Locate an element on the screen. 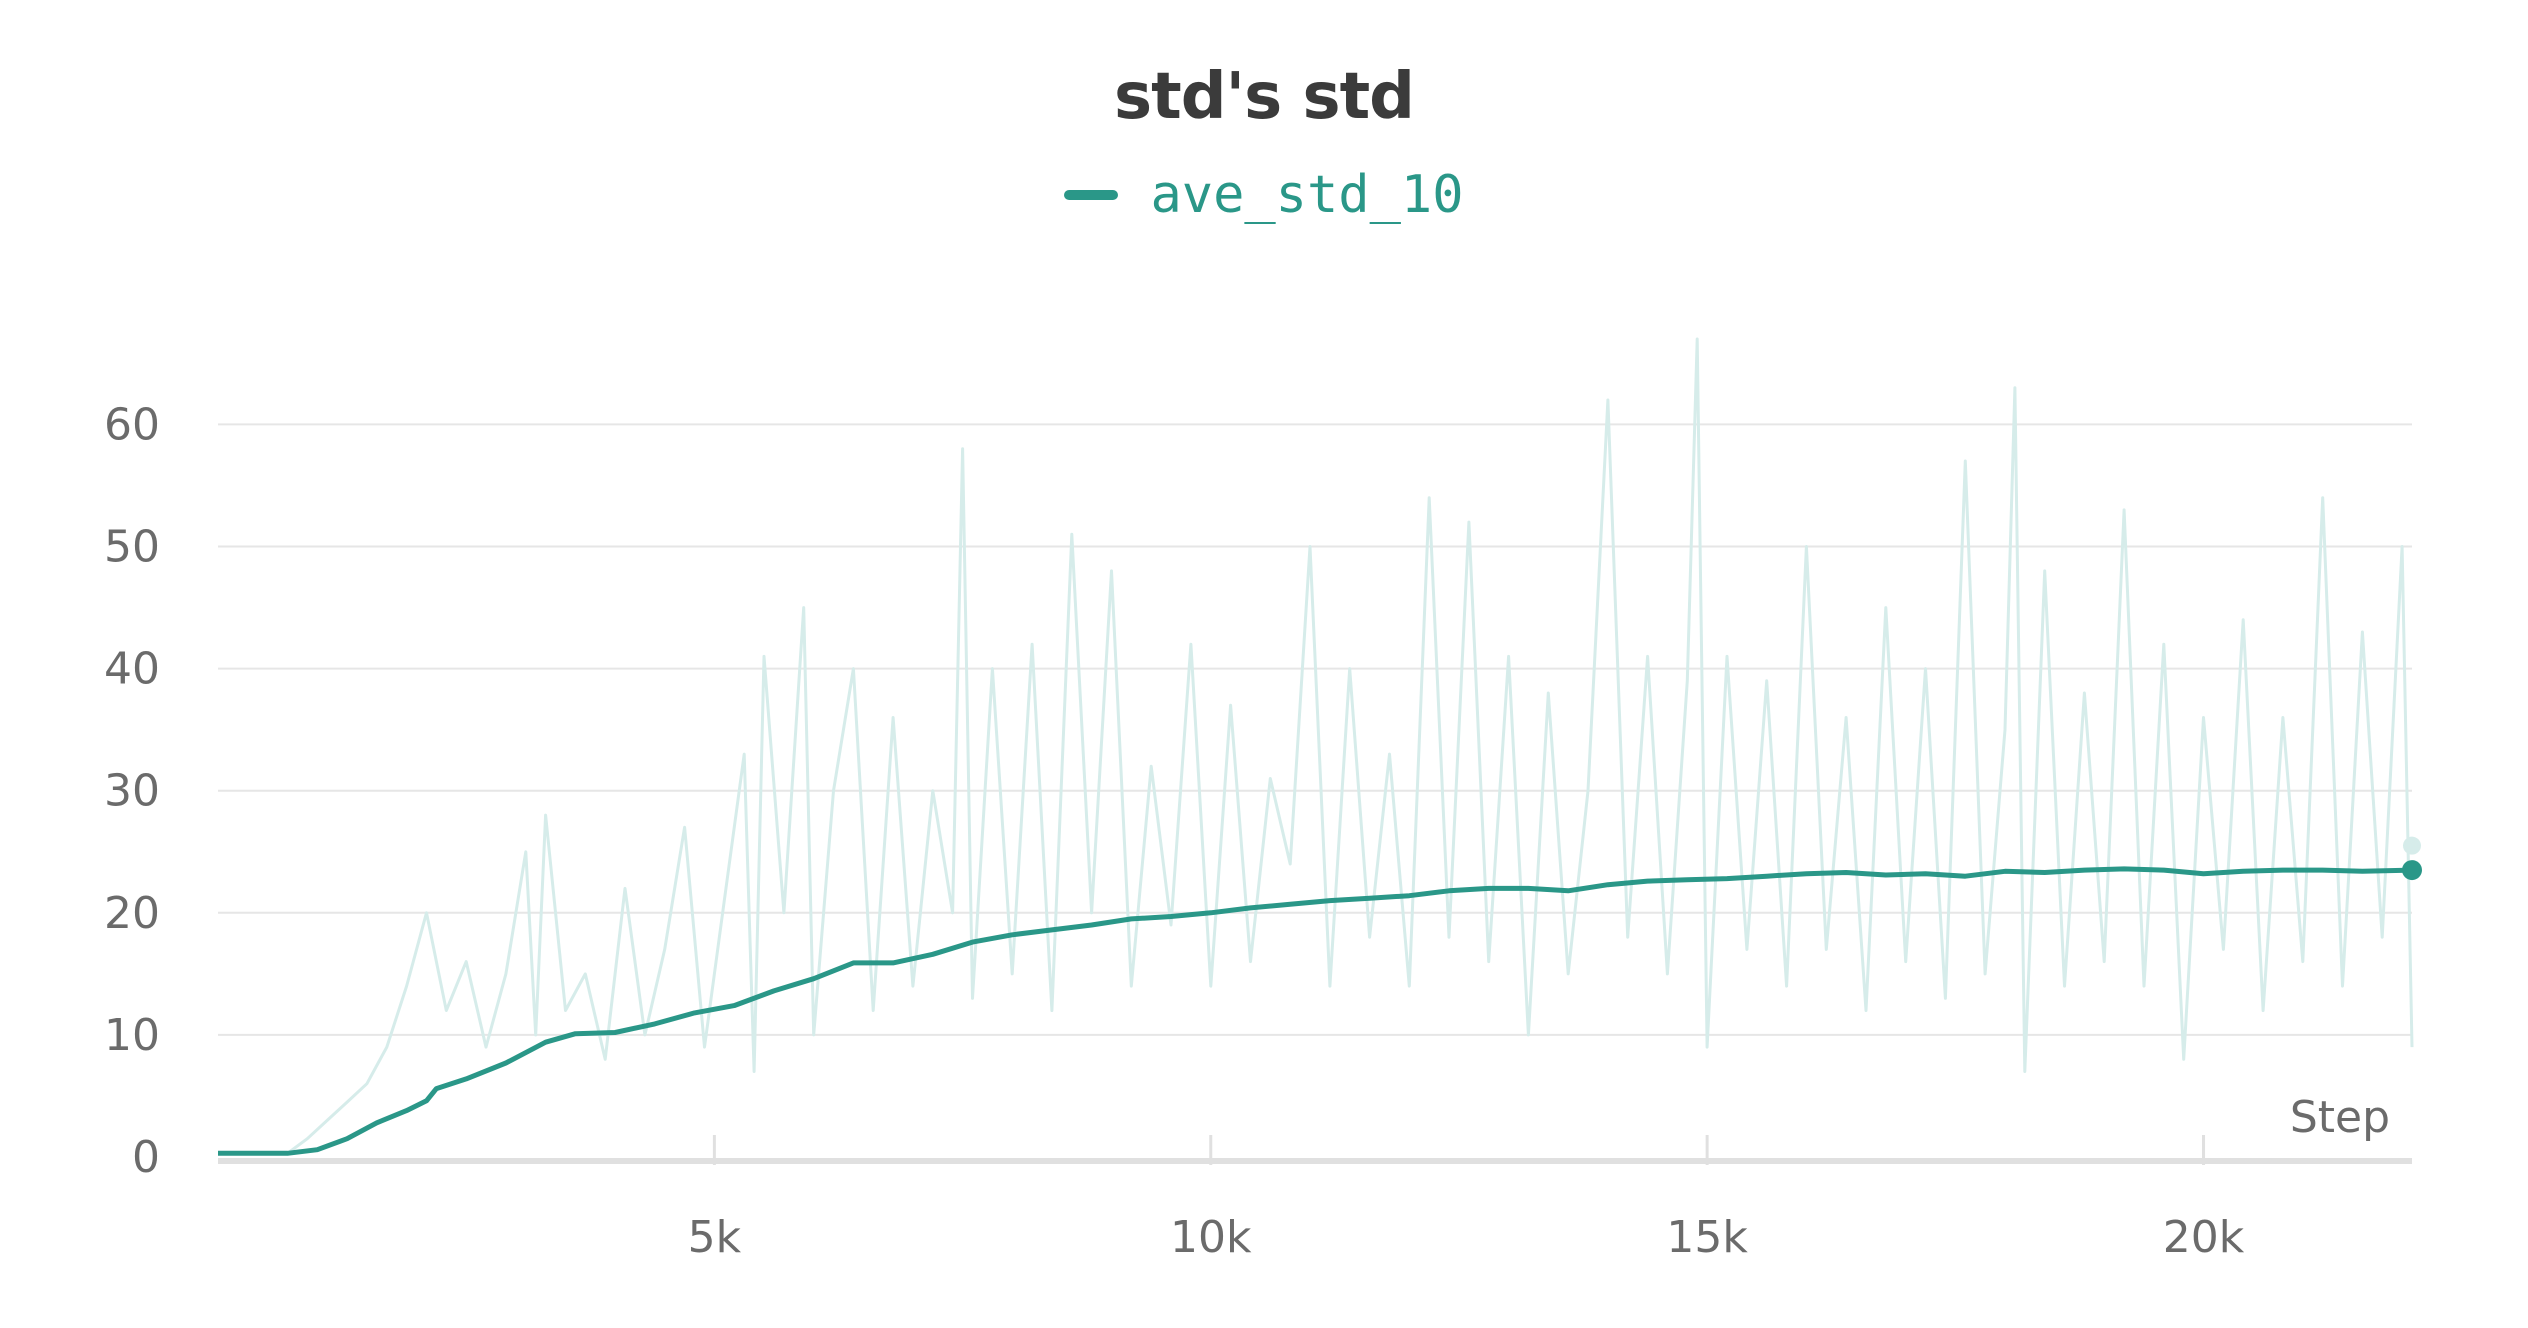  x-tick-label: 15k is located at coordinates (1707, 1237).